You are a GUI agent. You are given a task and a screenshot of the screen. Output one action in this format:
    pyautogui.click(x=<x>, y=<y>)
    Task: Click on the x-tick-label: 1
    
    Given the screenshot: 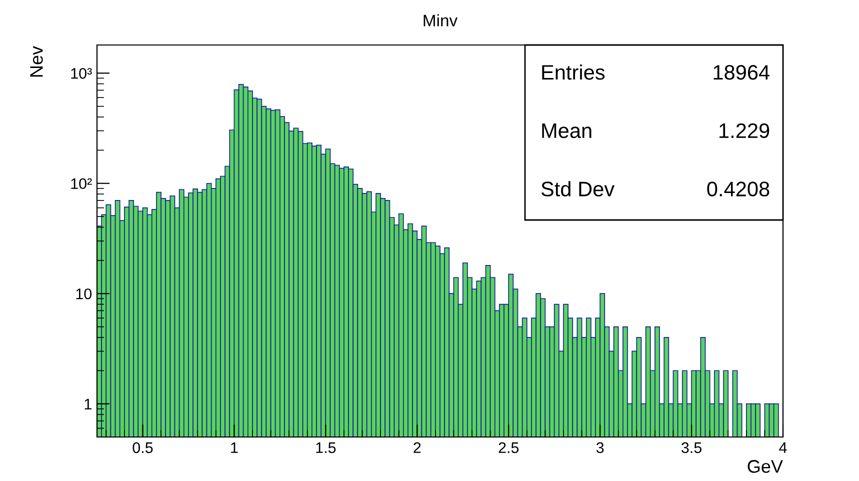 What is the action you would take?
    pyautogui.click(x=234, y=447)
    